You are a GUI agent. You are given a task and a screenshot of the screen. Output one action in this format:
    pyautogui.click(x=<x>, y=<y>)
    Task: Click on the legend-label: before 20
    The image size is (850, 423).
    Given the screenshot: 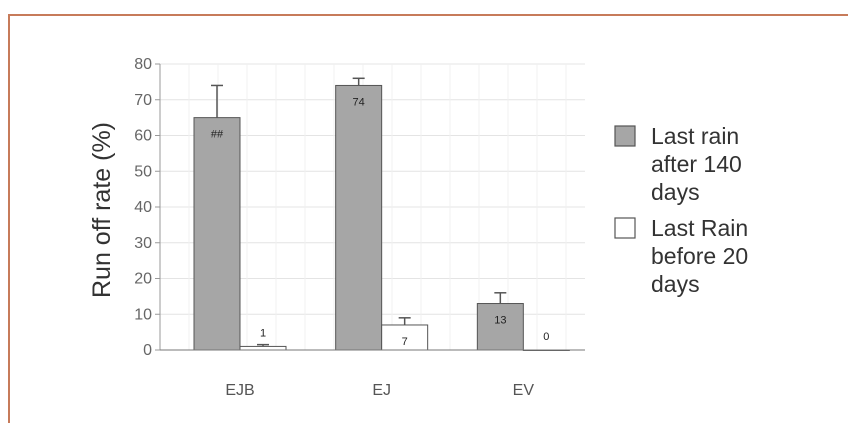 What is the action you would take?
    pyautogui.click(x=699, y=256)
    